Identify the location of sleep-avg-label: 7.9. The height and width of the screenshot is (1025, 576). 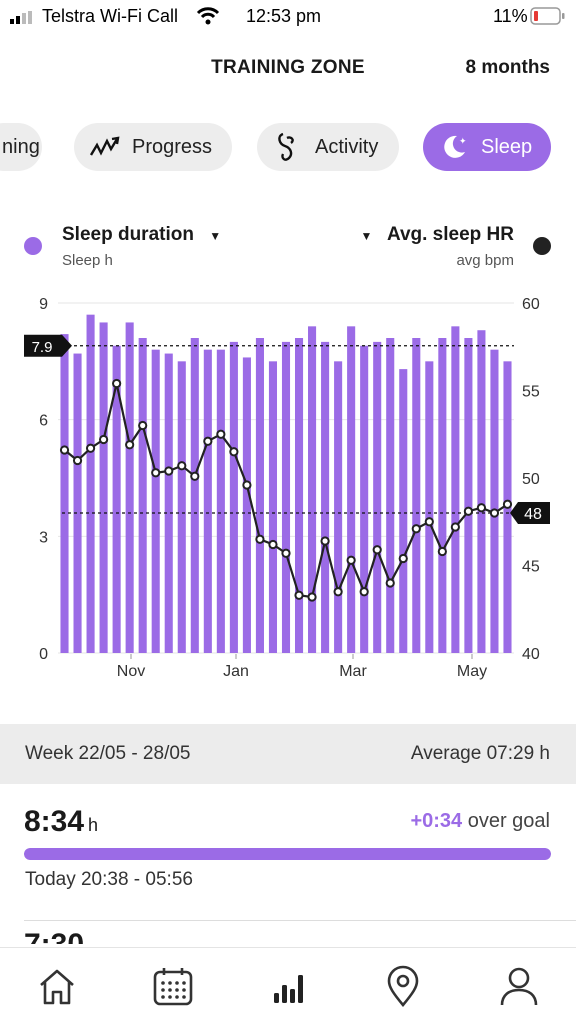
(42, 347).